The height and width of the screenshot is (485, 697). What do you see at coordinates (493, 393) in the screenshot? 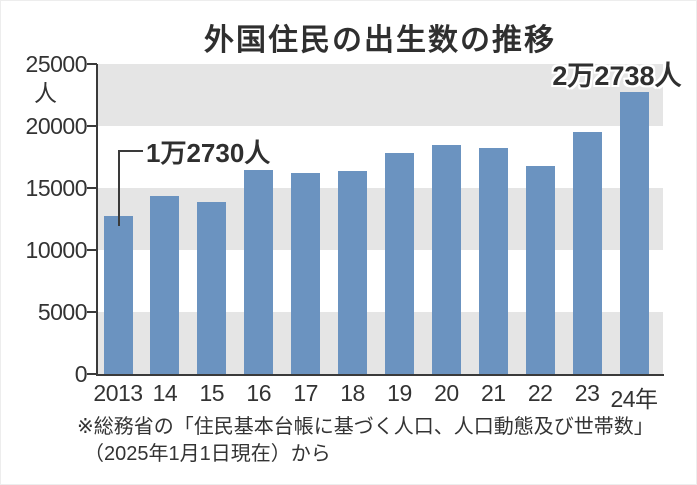
I see `x-axis-label: 21` at bounding box center [493, 393].